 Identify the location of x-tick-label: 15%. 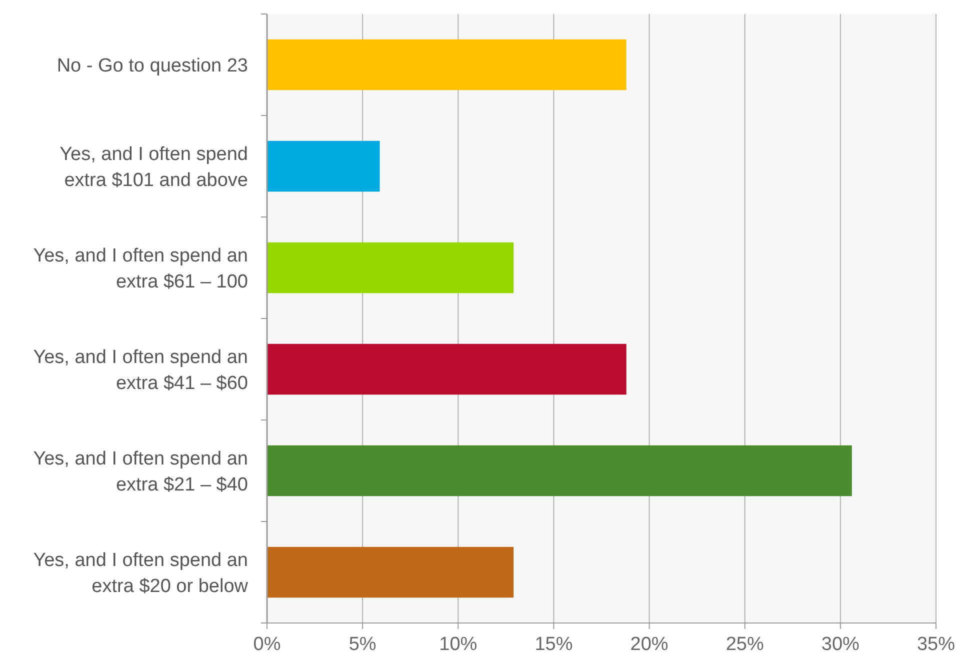
(553, 644).